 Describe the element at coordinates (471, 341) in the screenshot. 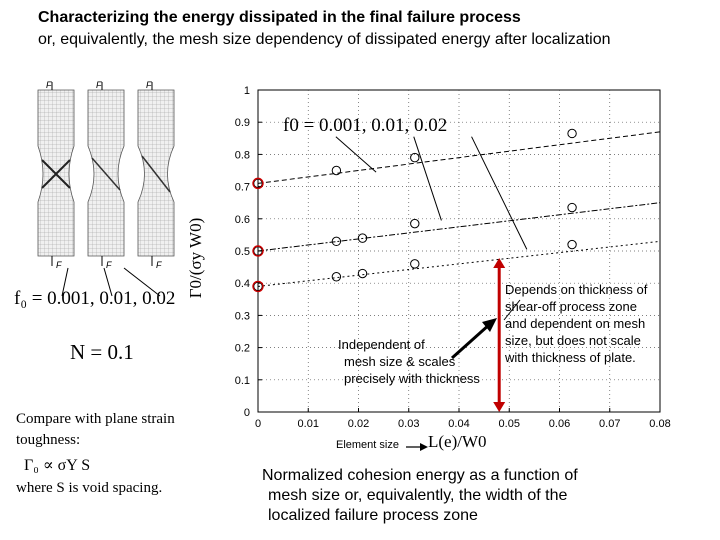

I see `annotation-arrow-left` at that location.